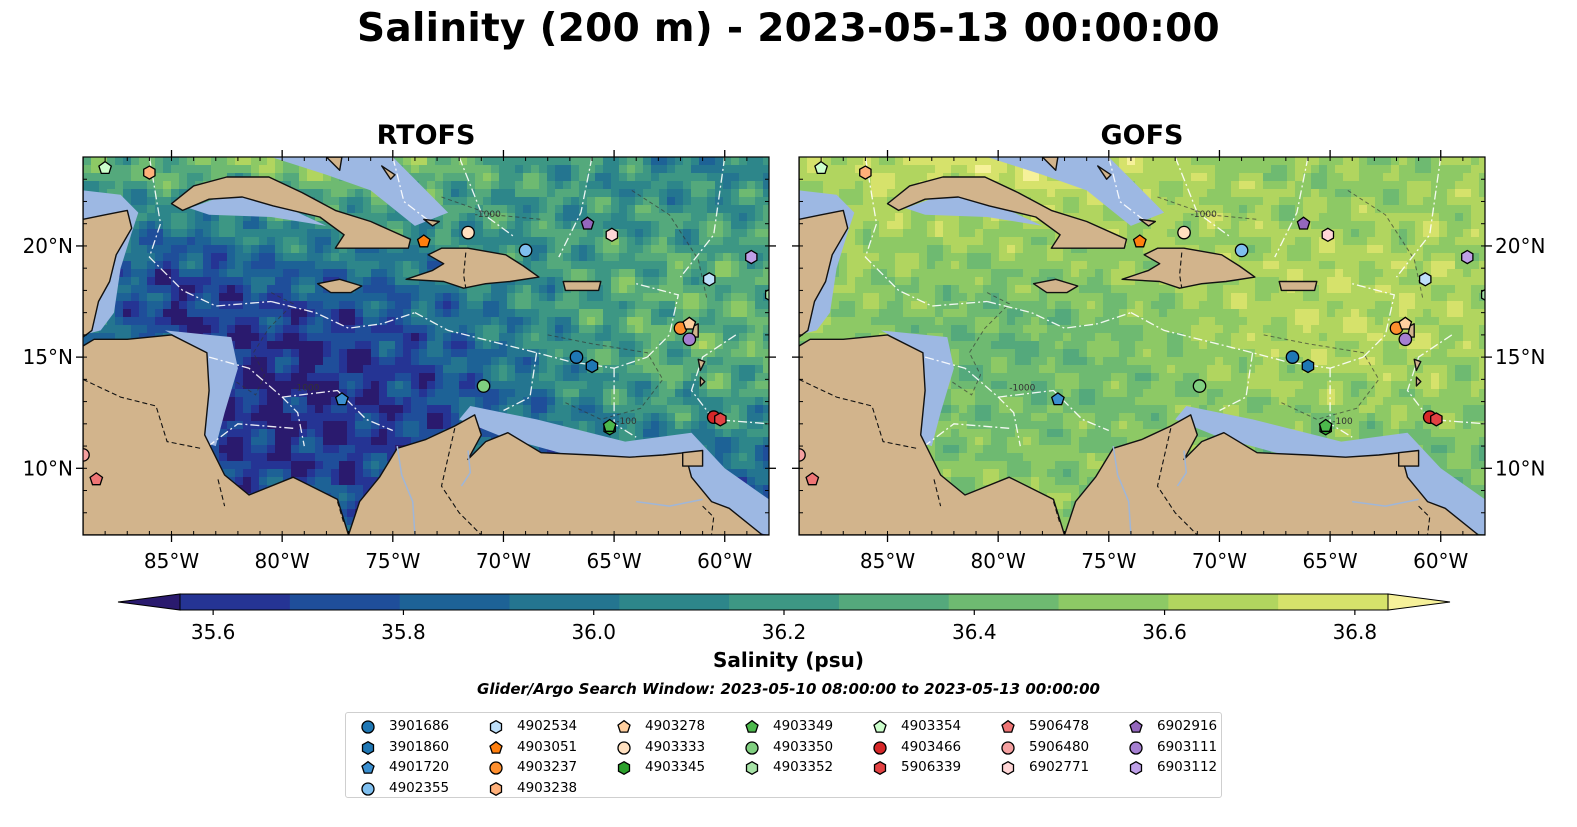 Image resolution: width=1577 pixels, height=827 pixels. Describe the element at coordinates (803, 746) in the screenshot. I see `legend-label: 4903350` at that location.